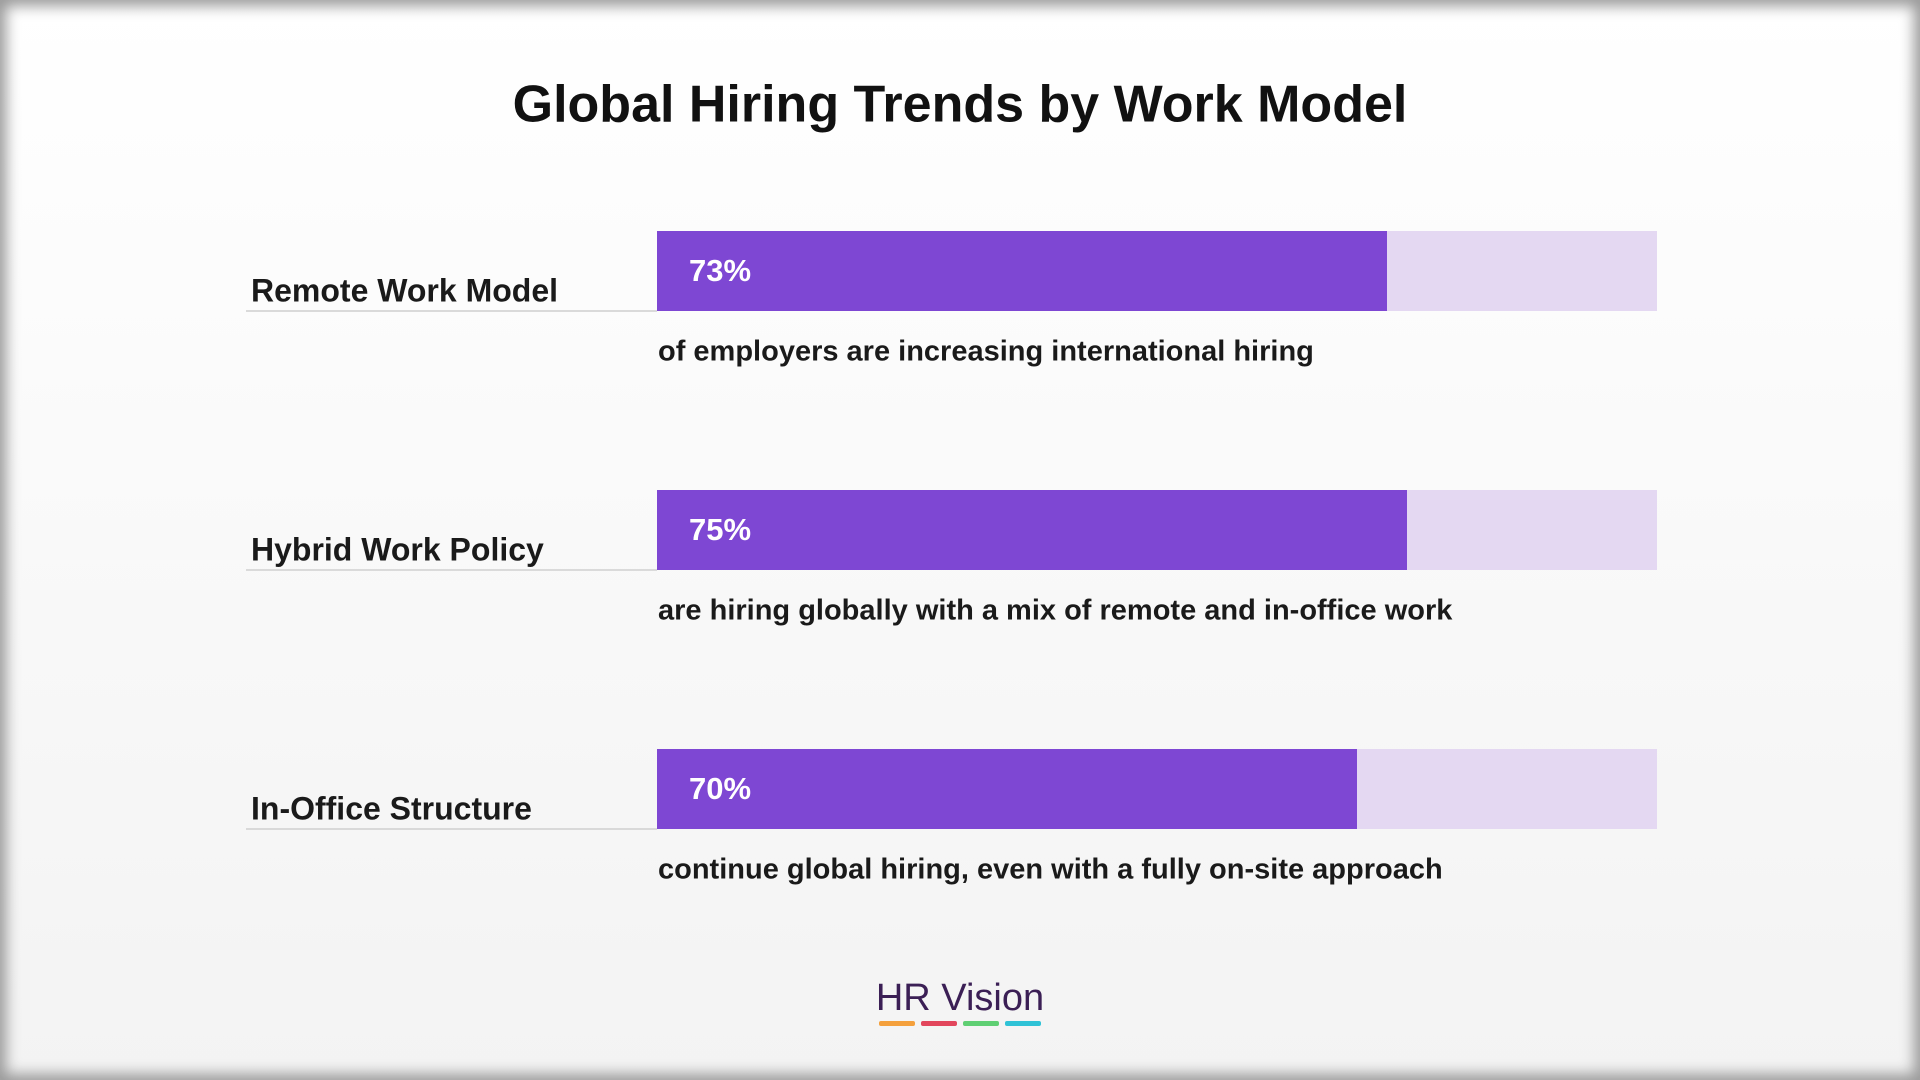  Describe the element at coordinates (391, 808) in the screenshot. I see `category-label: In-Office Structure` at that location.